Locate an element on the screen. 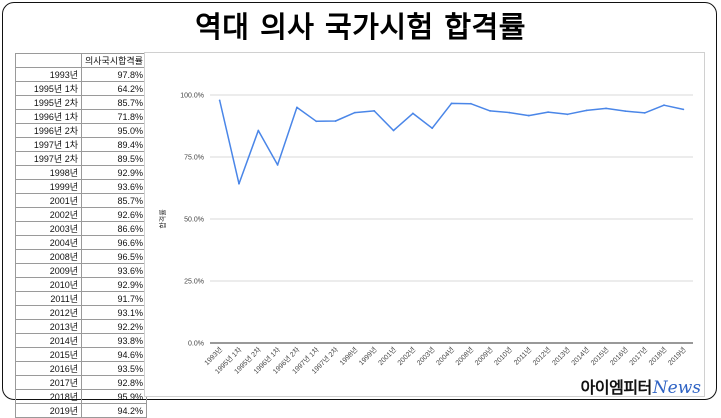 This screenshot has height=418, width=721. y-tick-label: 100.0% is located at coordinates (192, 96).